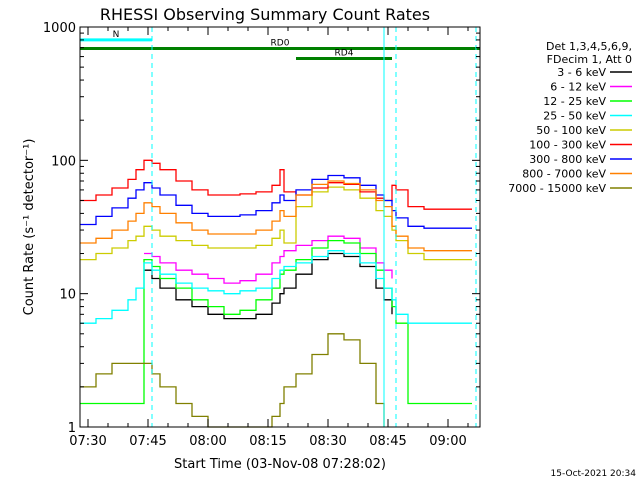 The width and height of the screenshot is (640, 480). What do you see at coordinates (581, 72) in the screenshot?
I see `legend-label-3-6-kev: 3 - 6 keV` at bounding box center [581, 72].